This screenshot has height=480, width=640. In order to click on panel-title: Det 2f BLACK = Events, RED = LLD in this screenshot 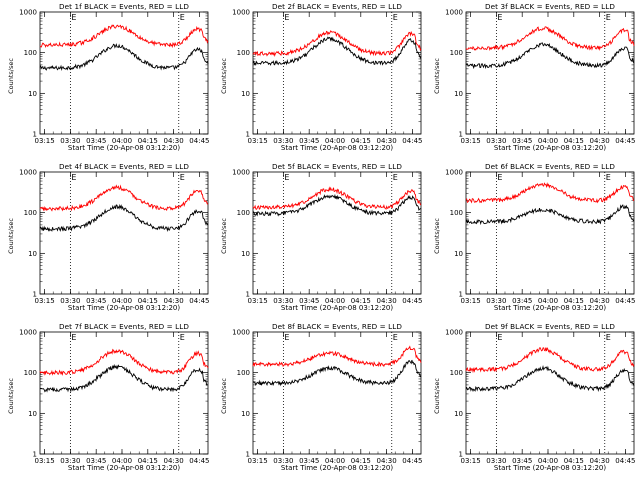, I will do `click(337, 6)`.